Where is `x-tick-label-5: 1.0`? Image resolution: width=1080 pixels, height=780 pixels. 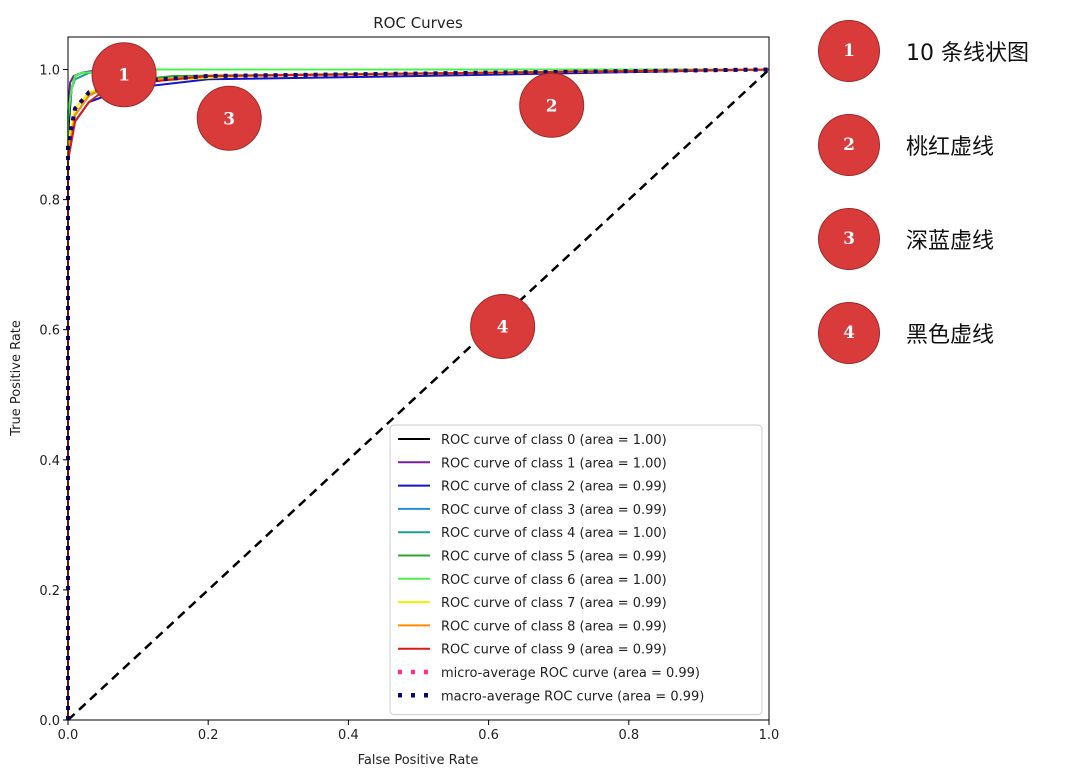 x-tick-label-5: 1.0 is located at coordinates (769, 735).